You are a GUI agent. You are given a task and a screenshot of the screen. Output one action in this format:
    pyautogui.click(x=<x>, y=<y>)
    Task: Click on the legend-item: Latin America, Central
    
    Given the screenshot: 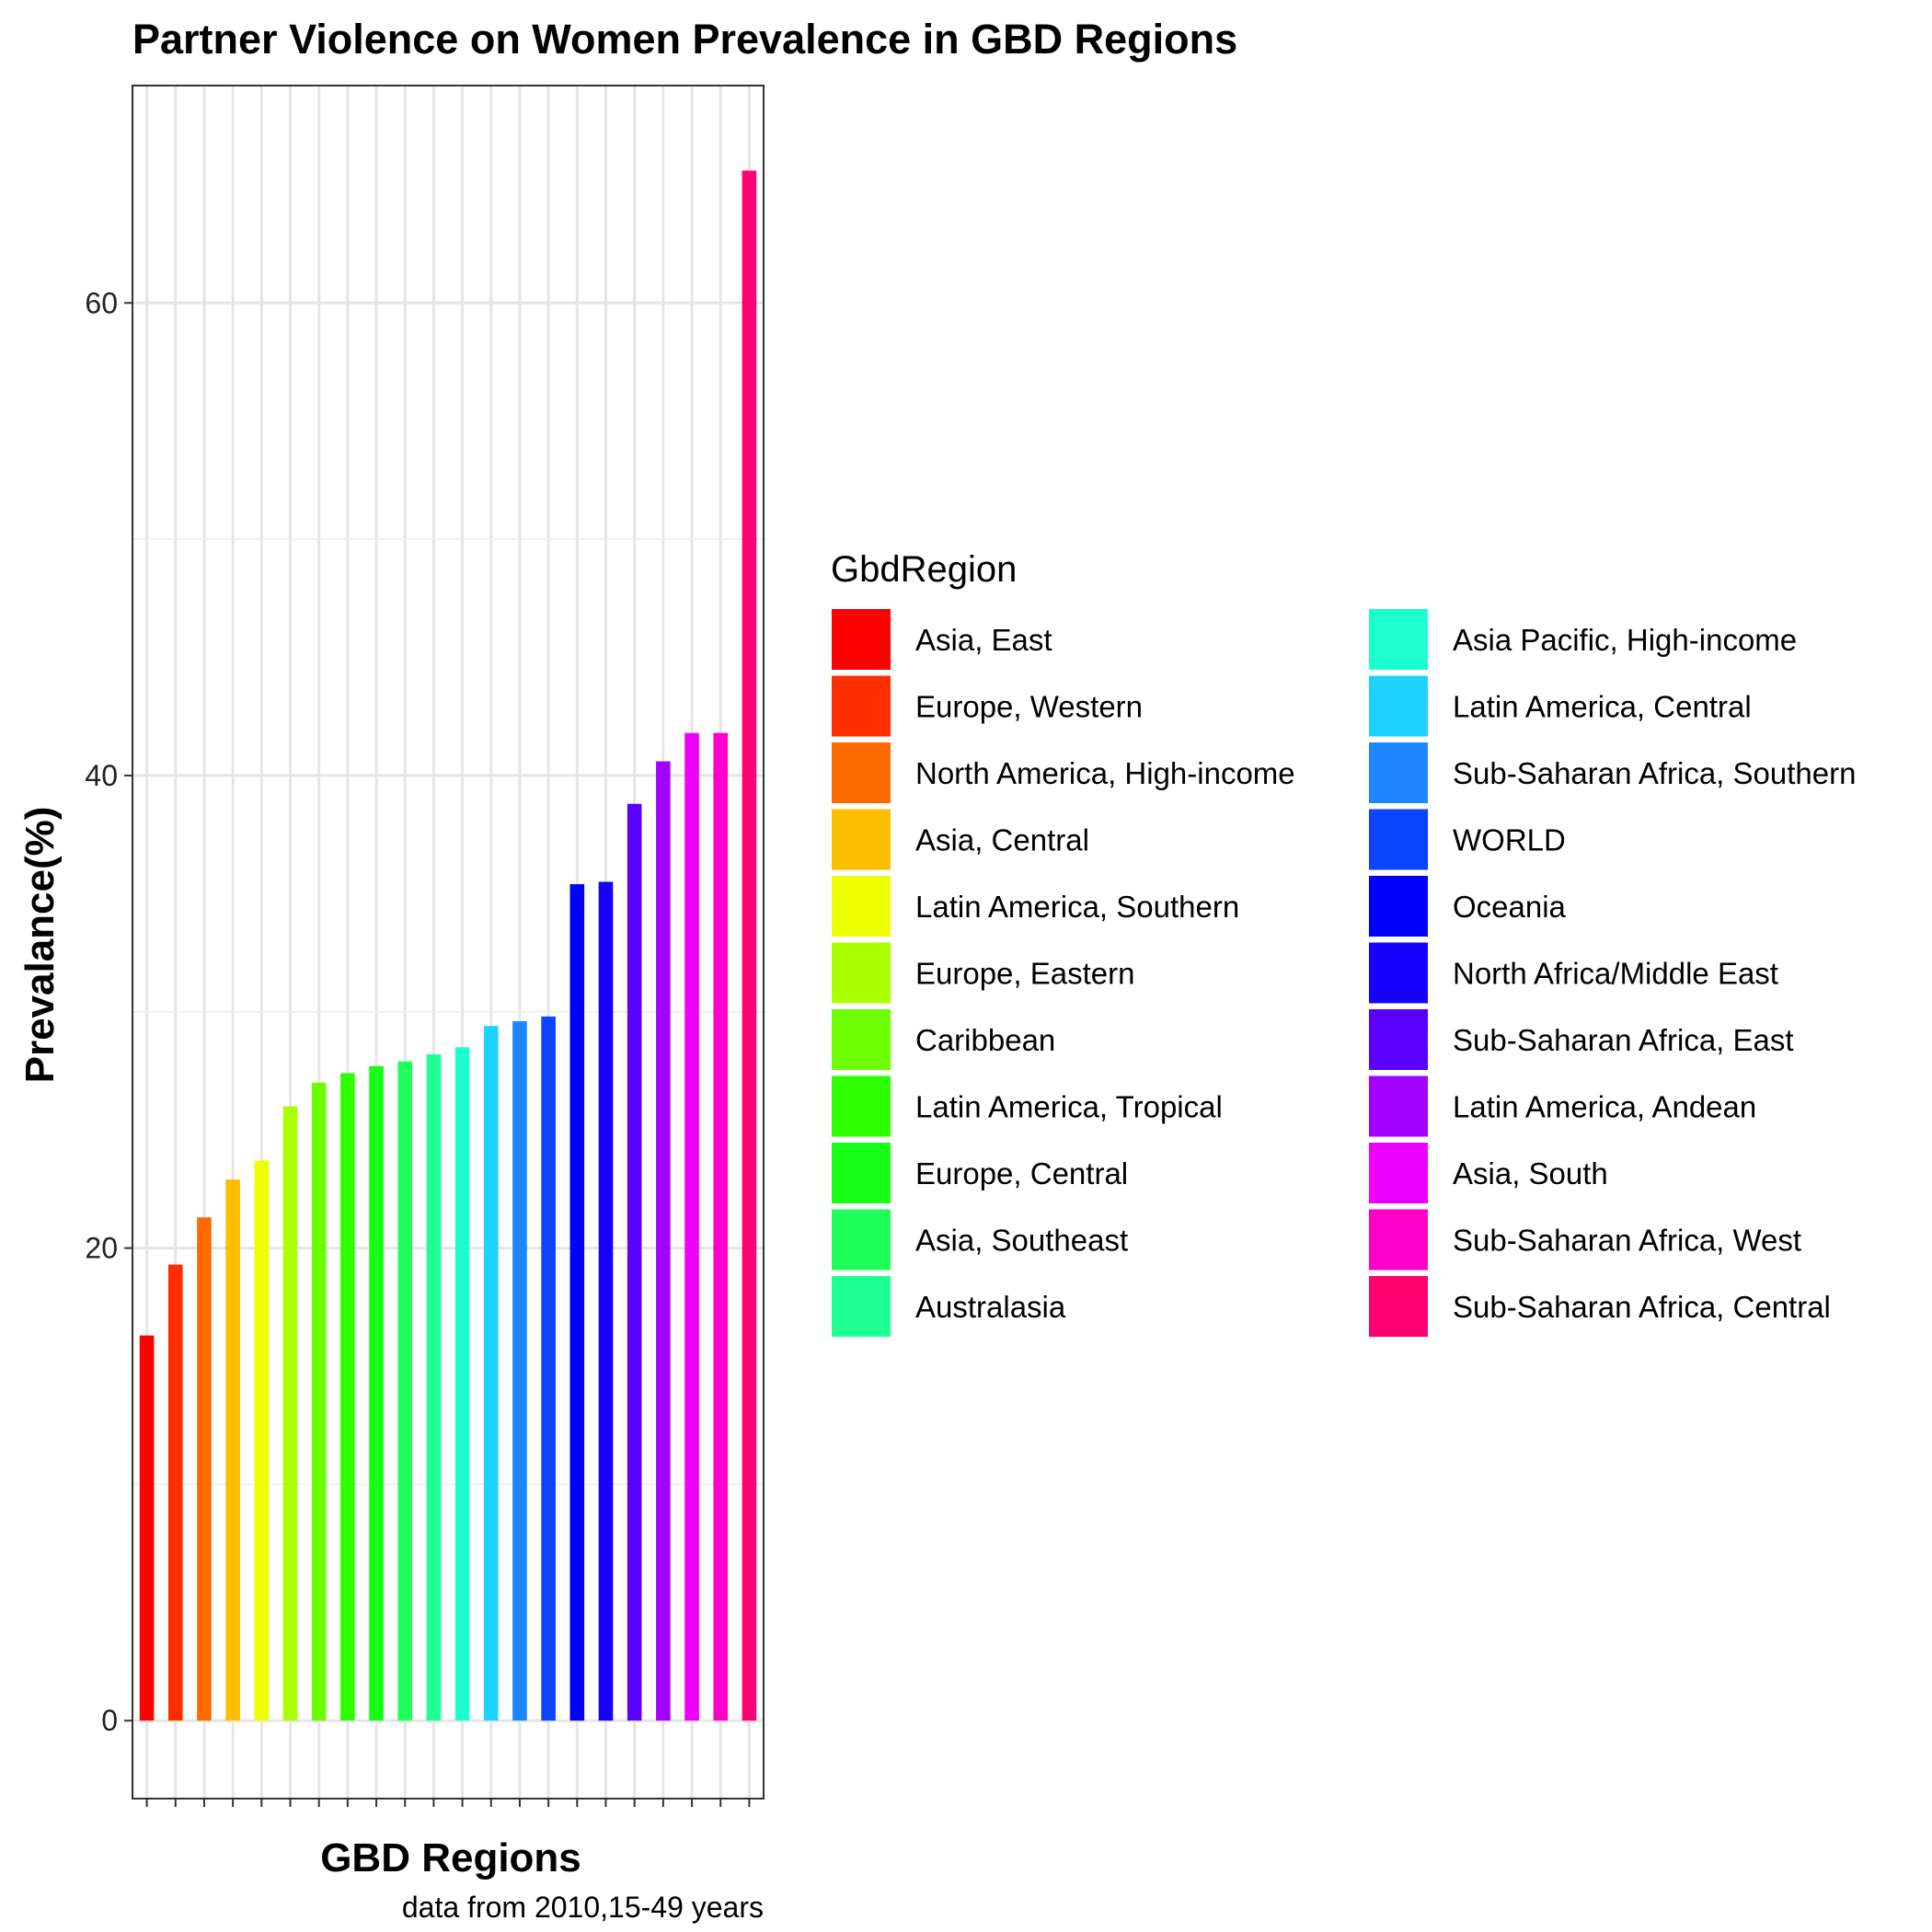 What is the action you would take?
    pyautogui.click(x=1559, y=706)
    